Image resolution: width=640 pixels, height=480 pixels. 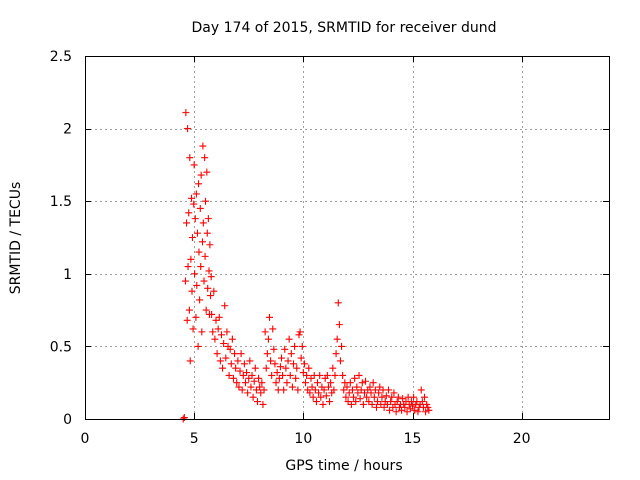 I want to click on x-tick-label: 5, so click(x=194, y=439).